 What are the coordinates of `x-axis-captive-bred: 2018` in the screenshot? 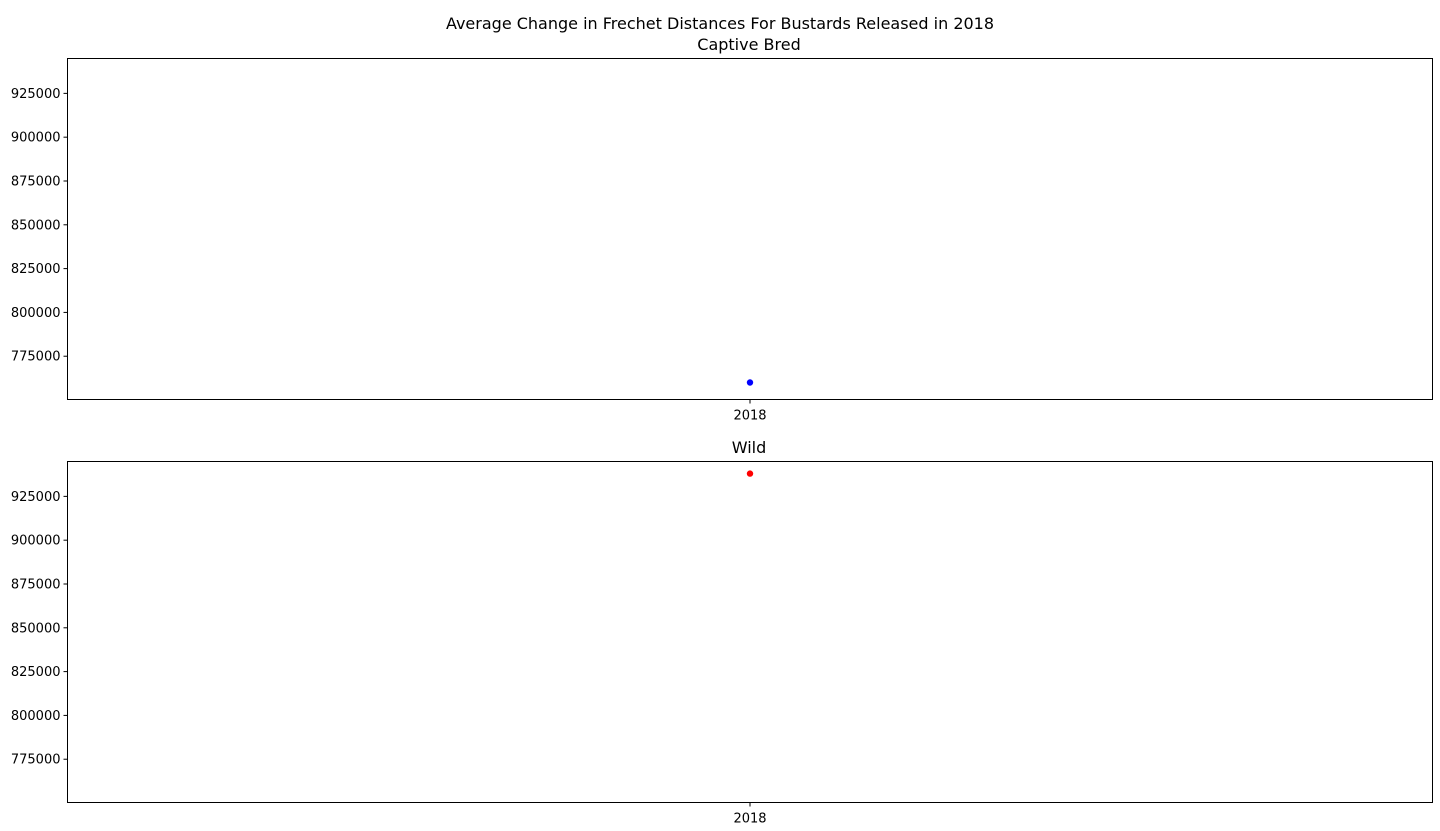 It's located at (750, 411).